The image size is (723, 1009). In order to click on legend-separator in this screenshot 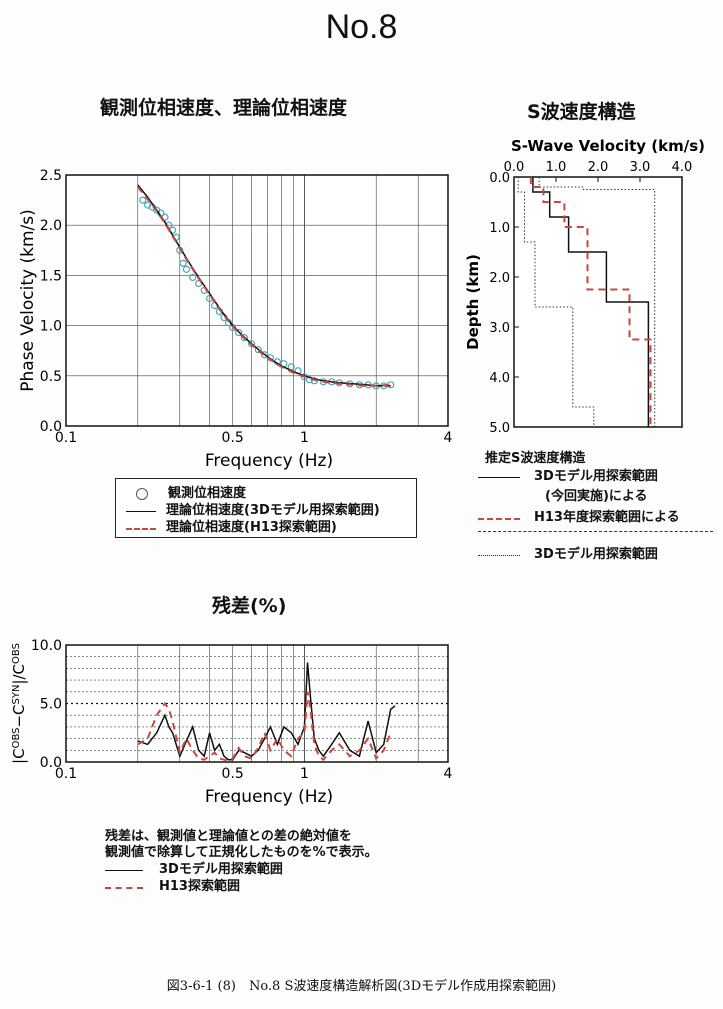, I will do `click(595, 531)`.